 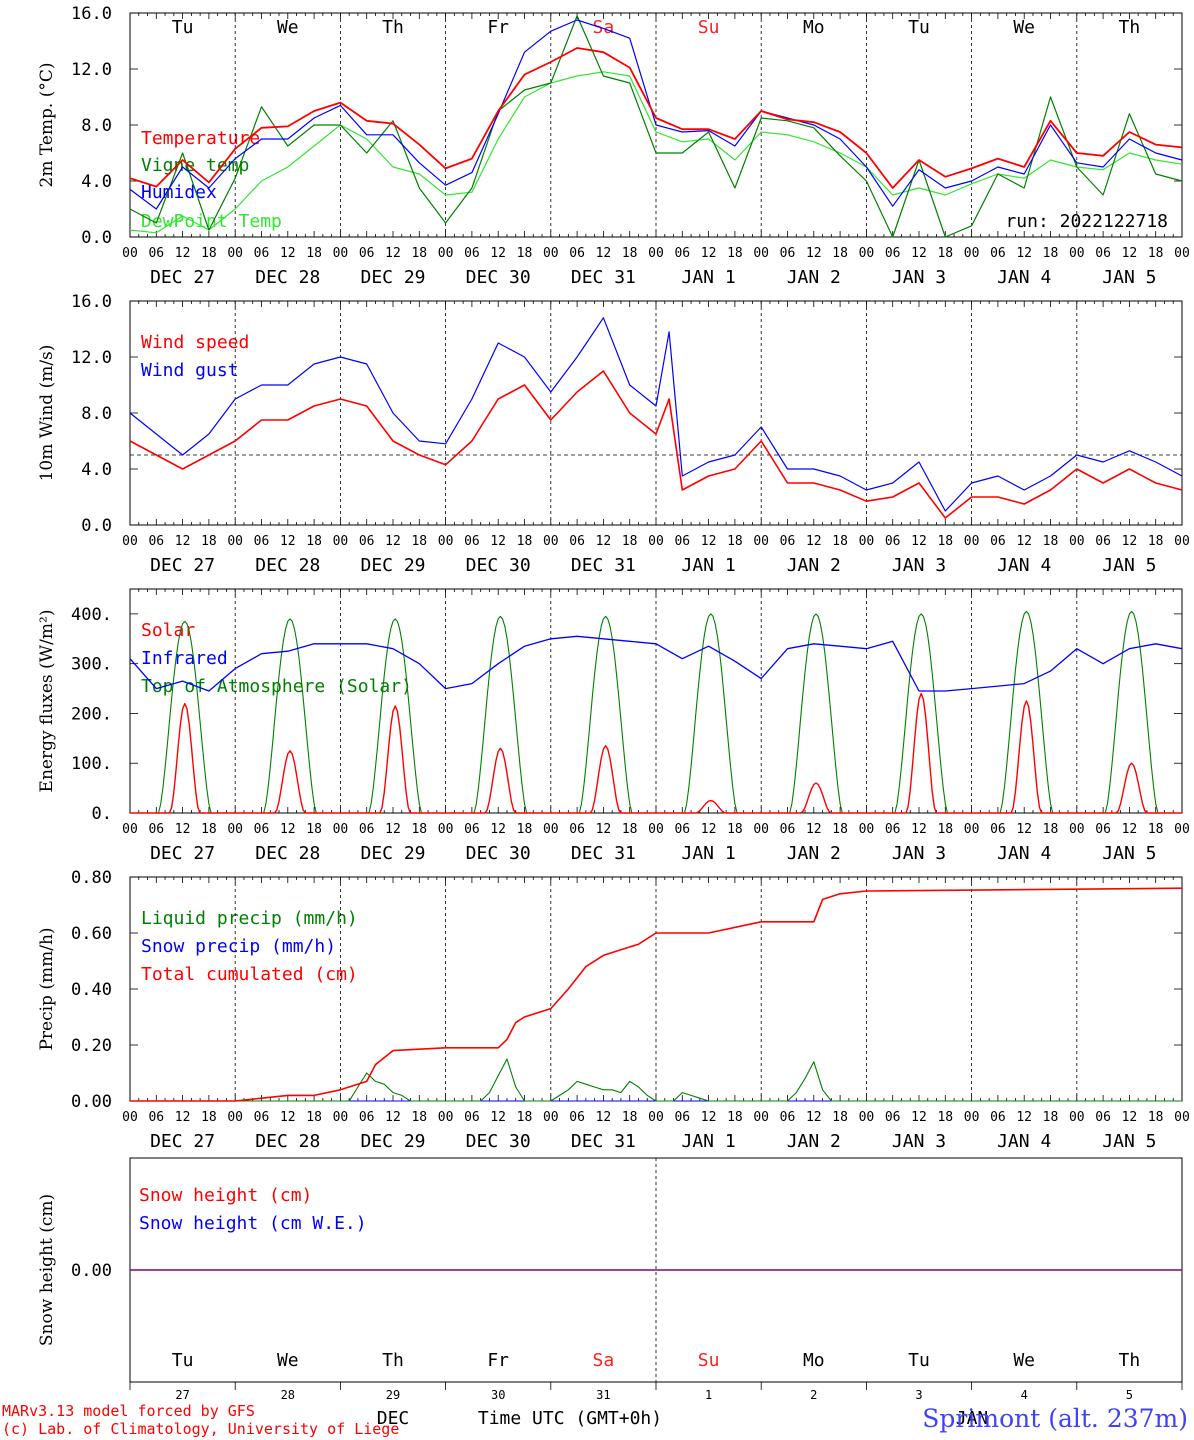 What do you see at coordinates (91, 1271) in the screenshot?
I see `y-tick-label: 0.00` at bounding box center [91, 1271].